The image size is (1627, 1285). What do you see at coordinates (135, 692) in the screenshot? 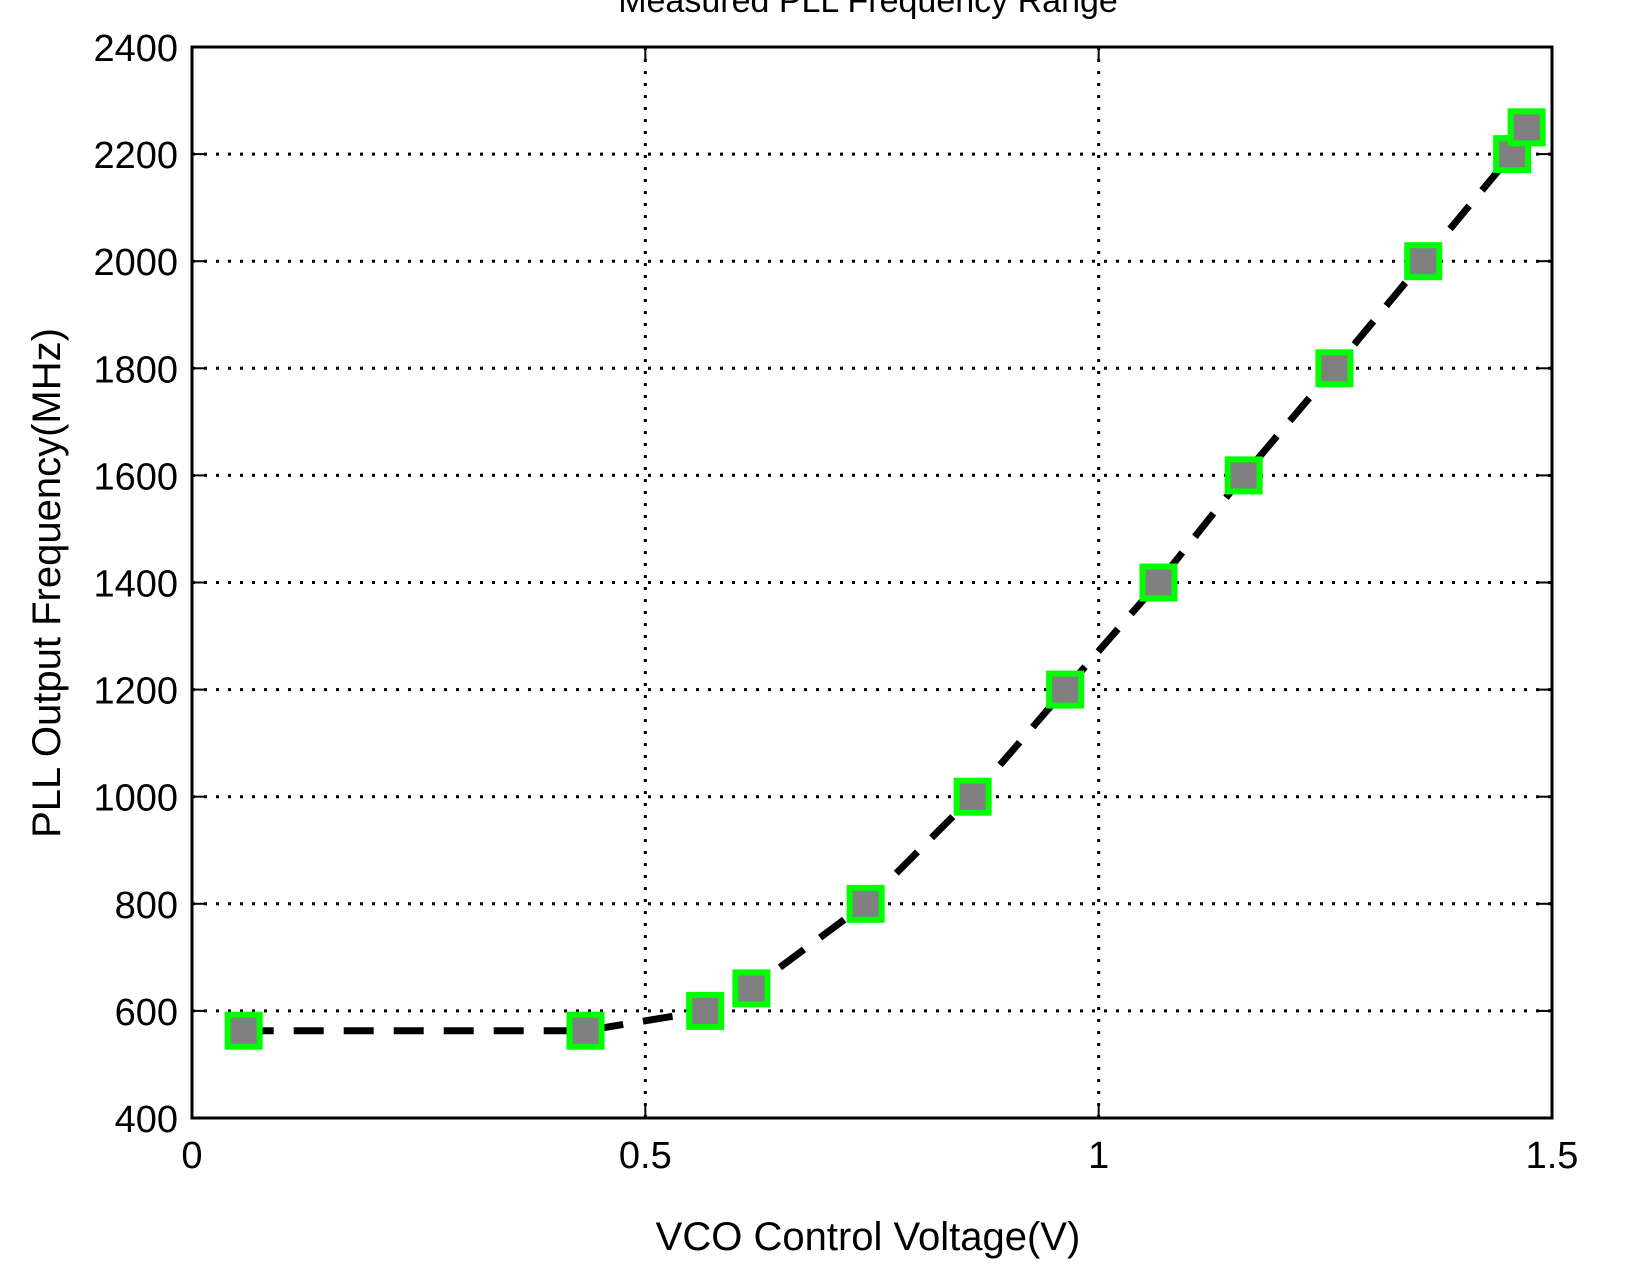
I see `y-tick-label: 1200` at bounding box center [135, 692].